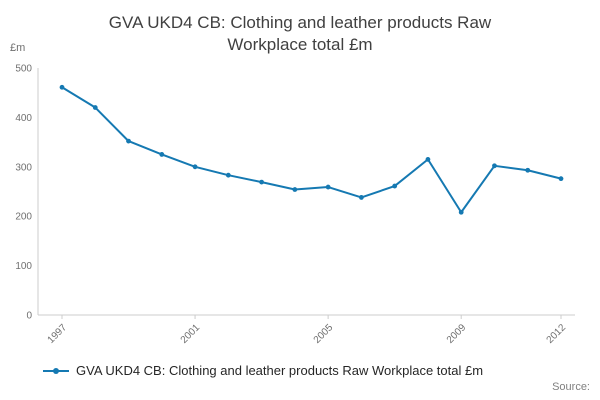  What do you see at coordinates (18, 48) in the screenshot?
I see `y-axis-unit-label: £m` at bounding box center [18, 48].